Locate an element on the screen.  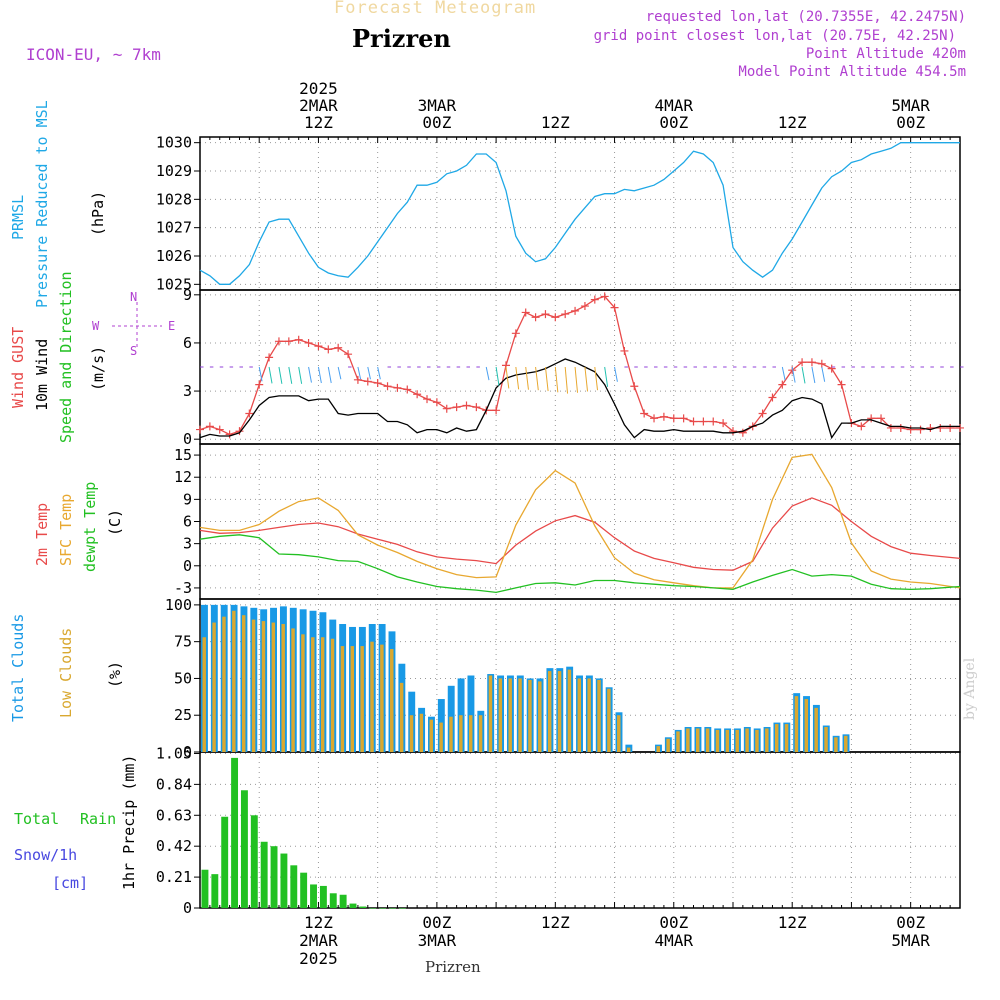
top-time-label: 2025 is located at coordinates (318, 88).